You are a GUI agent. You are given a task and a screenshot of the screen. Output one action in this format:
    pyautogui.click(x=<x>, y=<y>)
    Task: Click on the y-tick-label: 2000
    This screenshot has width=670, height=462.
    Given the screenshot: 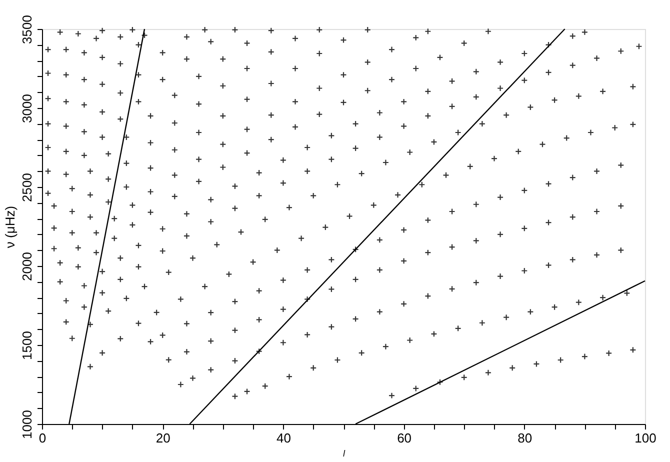 What is the action you would take?
    pyautogui.click(x=27, y=266)
    